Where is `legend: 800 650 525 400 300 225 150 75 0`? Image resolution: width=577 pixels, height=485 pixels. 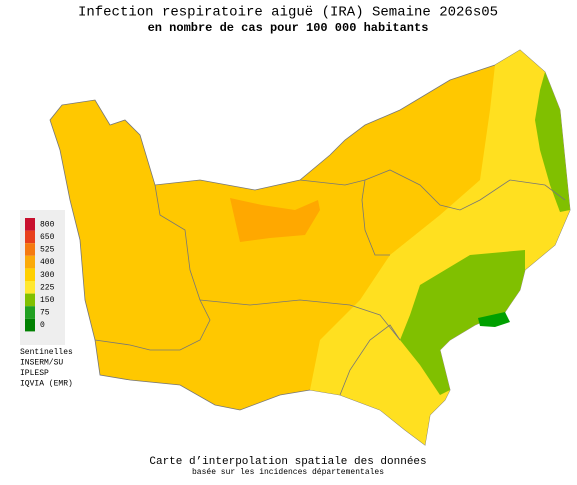 legend: 800 650 525 400 300 225 150 75 0 is located at coordinates (40, 275).